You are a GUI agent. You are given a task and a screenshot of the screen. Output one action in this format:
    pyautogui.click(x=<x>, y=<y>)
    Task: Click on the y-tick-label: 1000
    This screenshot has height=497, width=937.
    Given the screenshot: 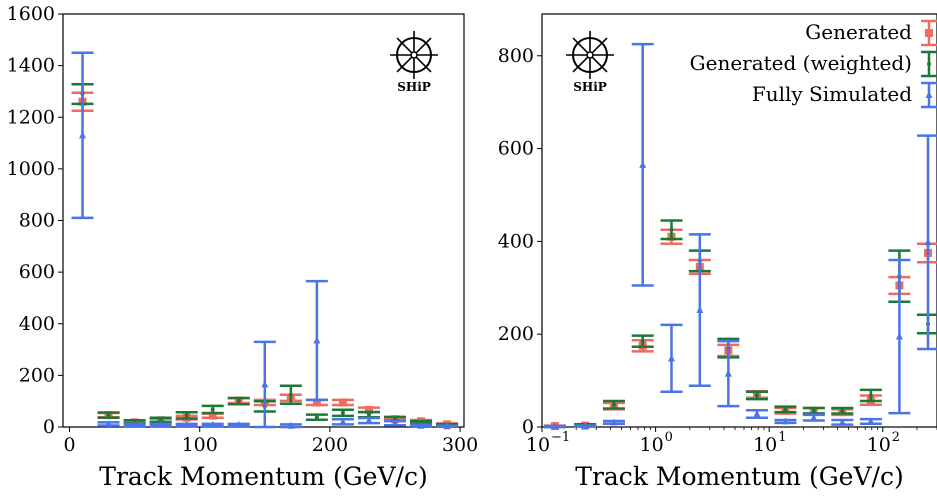 What is the action you would take?
    pyautogui.click(x=31, y=169)
    